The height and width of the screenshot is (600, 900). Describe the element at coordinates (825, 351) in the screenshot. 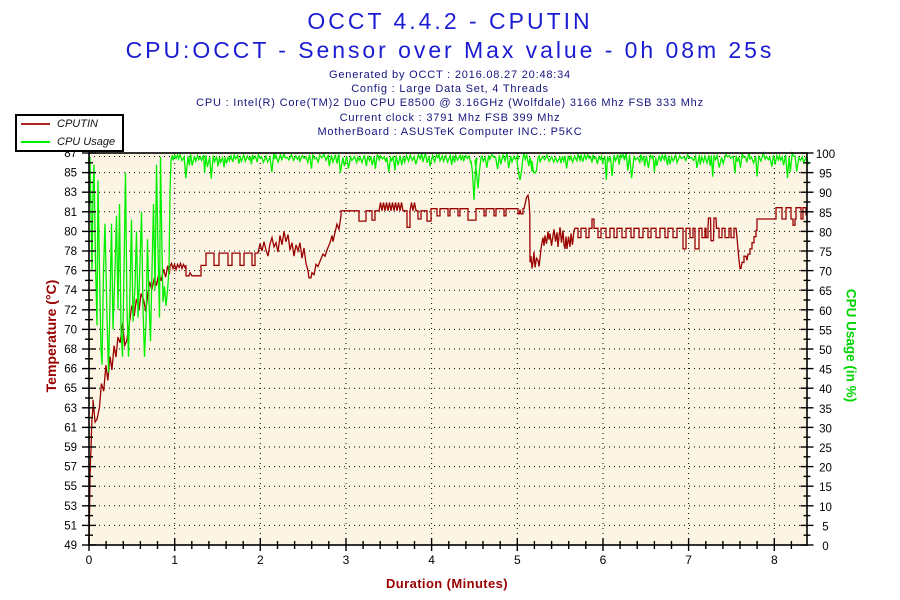

I see `svg-text: 50` at that location.